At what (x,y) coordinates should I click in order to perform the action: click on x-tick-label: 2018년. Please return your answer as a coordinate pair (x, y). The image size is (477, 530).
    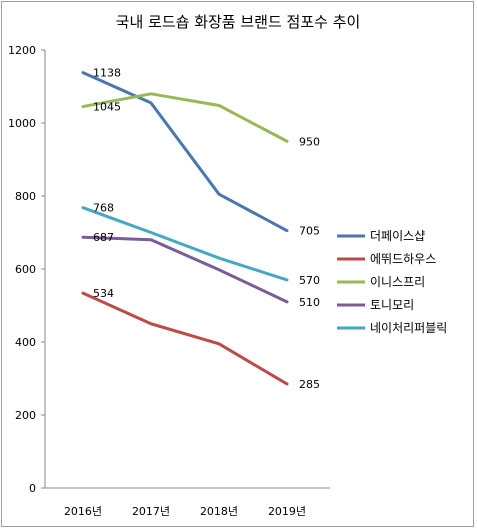
    Looking at the image, I should click on (219, 511).